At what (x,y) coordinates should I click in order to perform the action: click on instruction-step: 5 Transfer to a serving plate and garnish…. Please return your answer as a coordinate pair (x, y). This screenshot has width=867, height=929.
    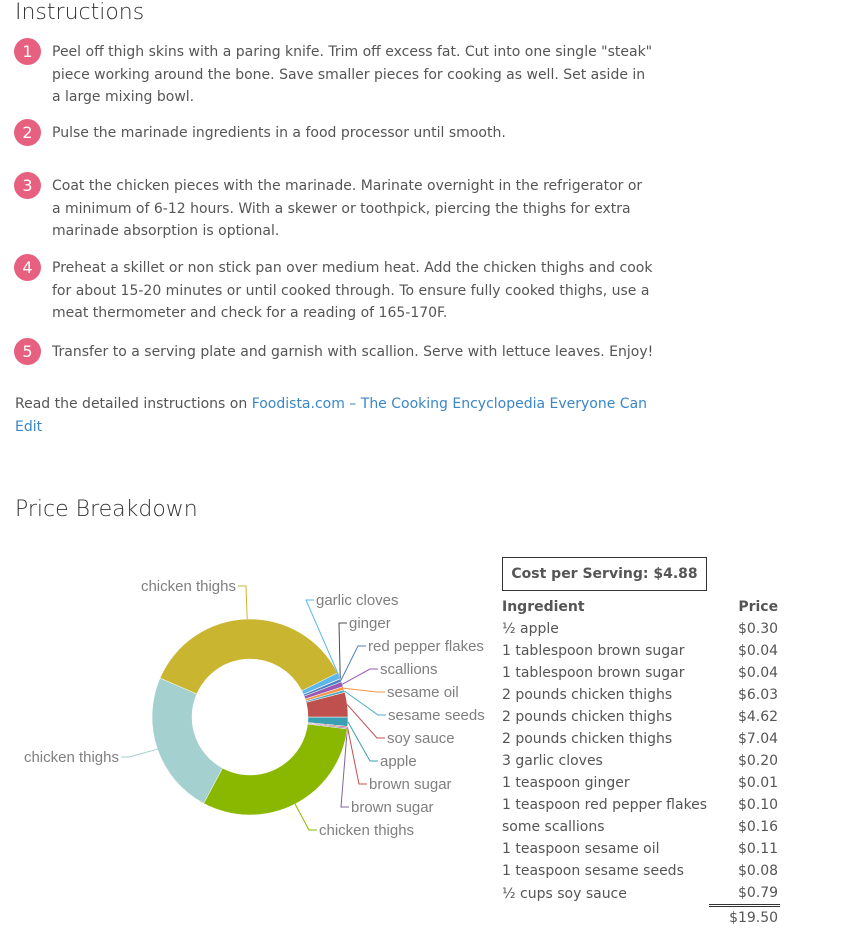
    Looking at the image, I should click on (334, 353).